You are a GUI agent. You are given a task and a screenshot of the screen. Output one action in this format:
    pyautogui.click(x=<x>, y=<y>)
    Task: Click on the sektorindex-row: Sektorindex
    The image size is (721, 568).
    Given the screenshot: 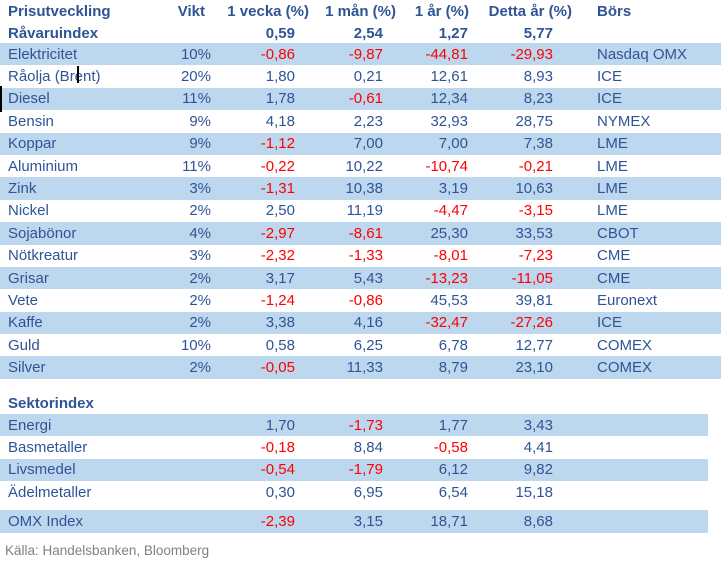 What is the action you would take?
    pyautogui.click(x=360, y=403)
    